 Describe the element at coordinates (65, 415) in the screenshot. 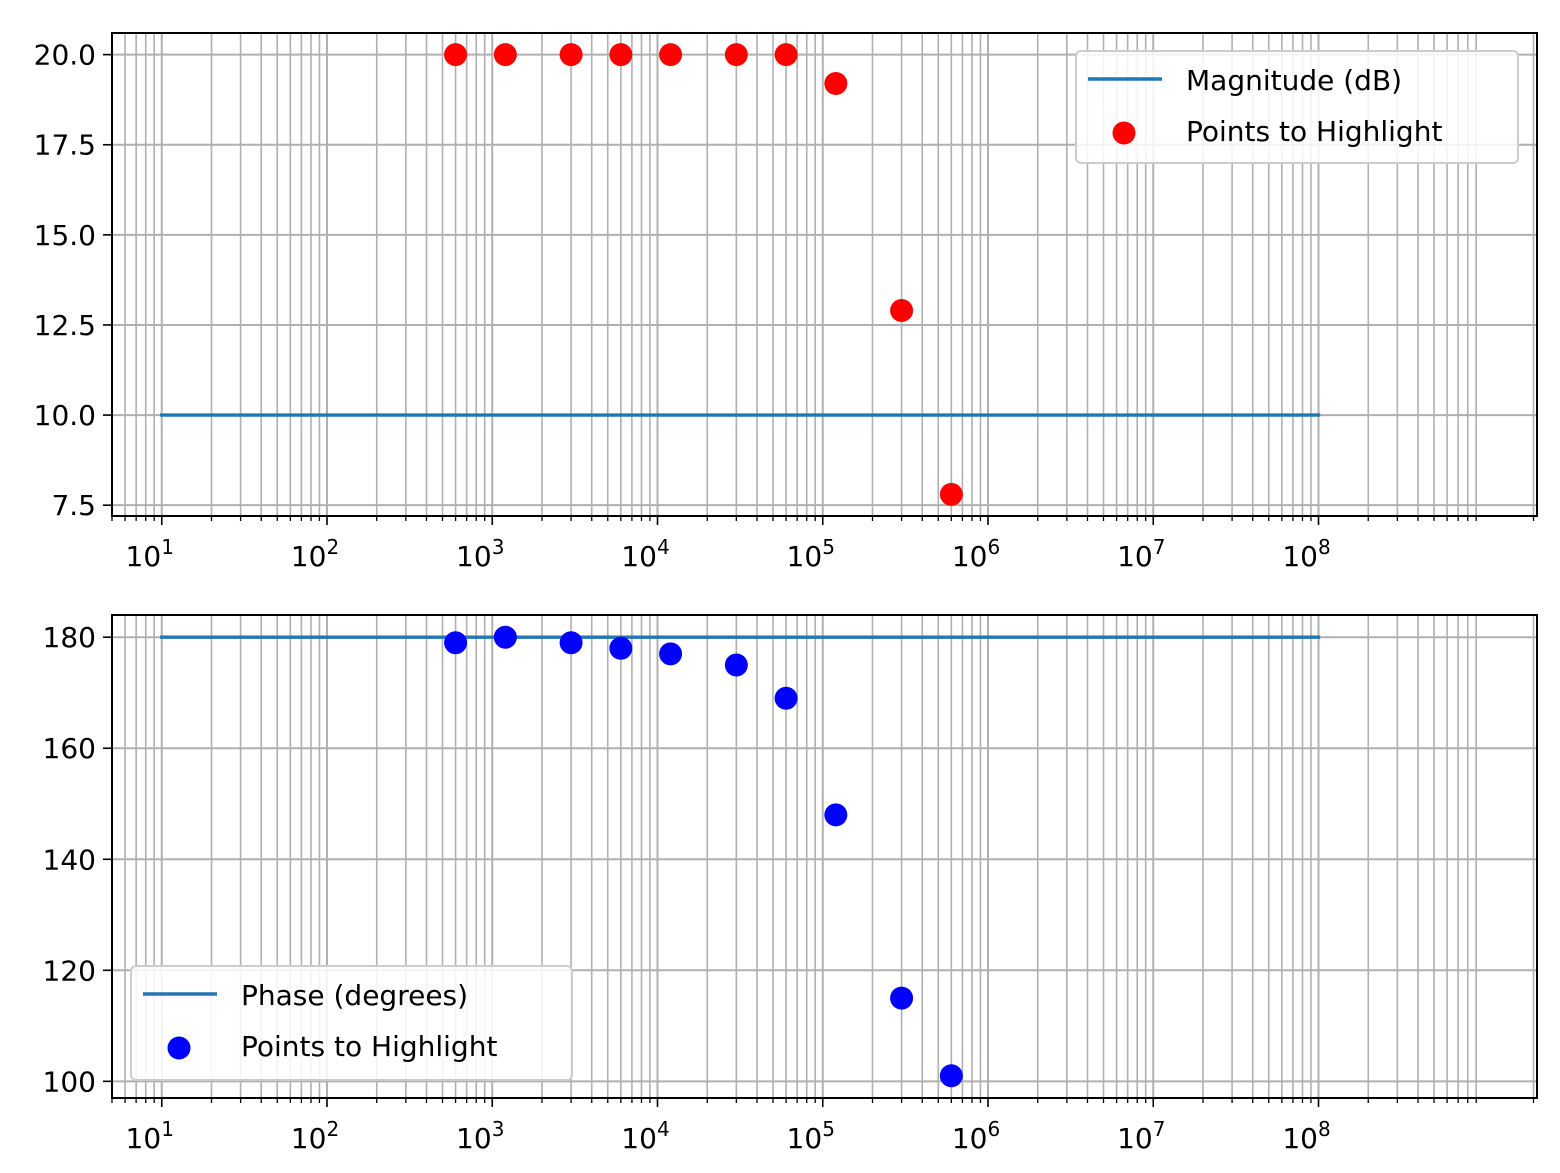

I see `y-tick-label: 10.0` at that location.